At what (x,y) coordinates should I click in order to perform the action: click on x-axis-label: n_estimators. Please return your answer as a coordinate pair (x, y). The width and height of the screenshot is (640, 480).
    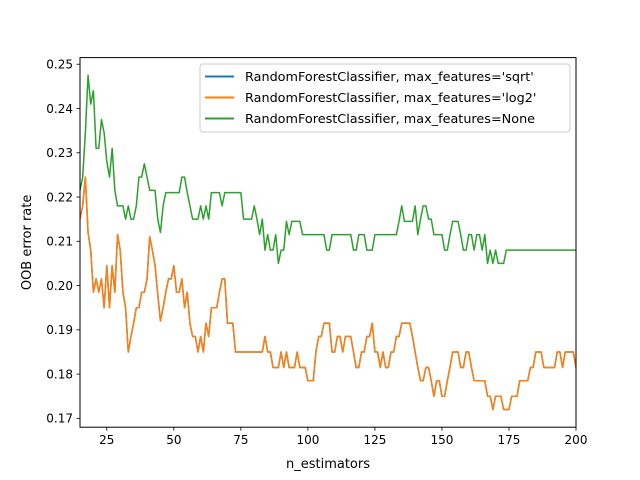
    Looking at the image, I should click on (328, 464).